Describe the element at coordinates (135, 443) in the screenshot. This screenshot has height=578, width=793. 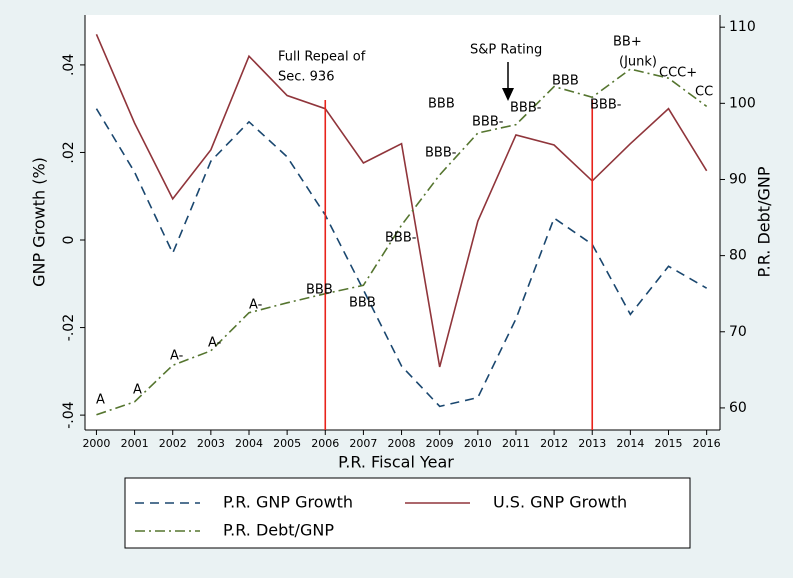
I see `x-tick-label: 2001` at that location.